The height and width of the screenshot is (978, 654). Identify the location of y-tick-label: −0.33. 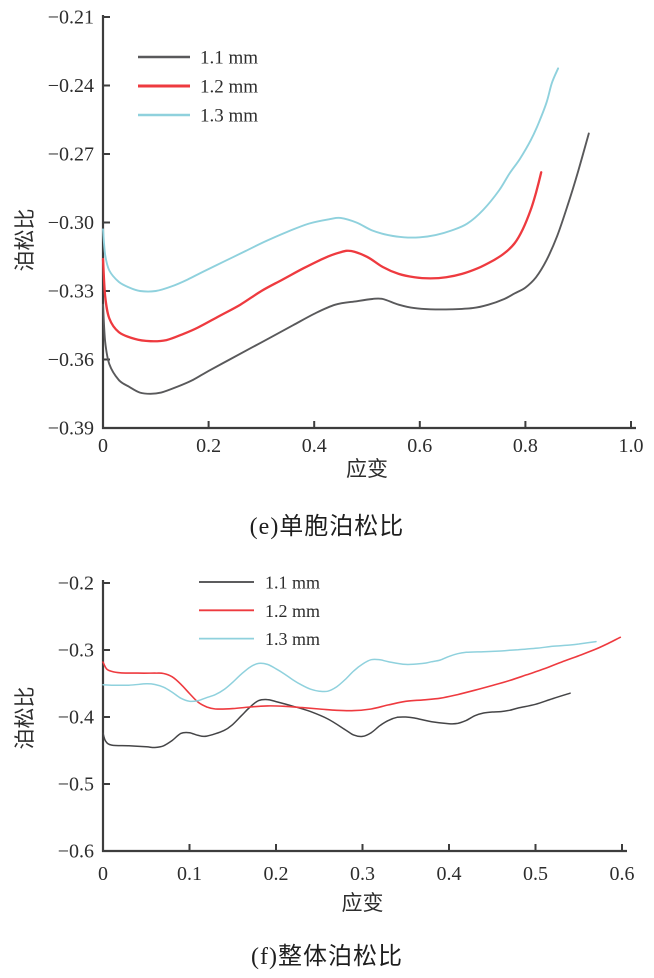
(71, 292).